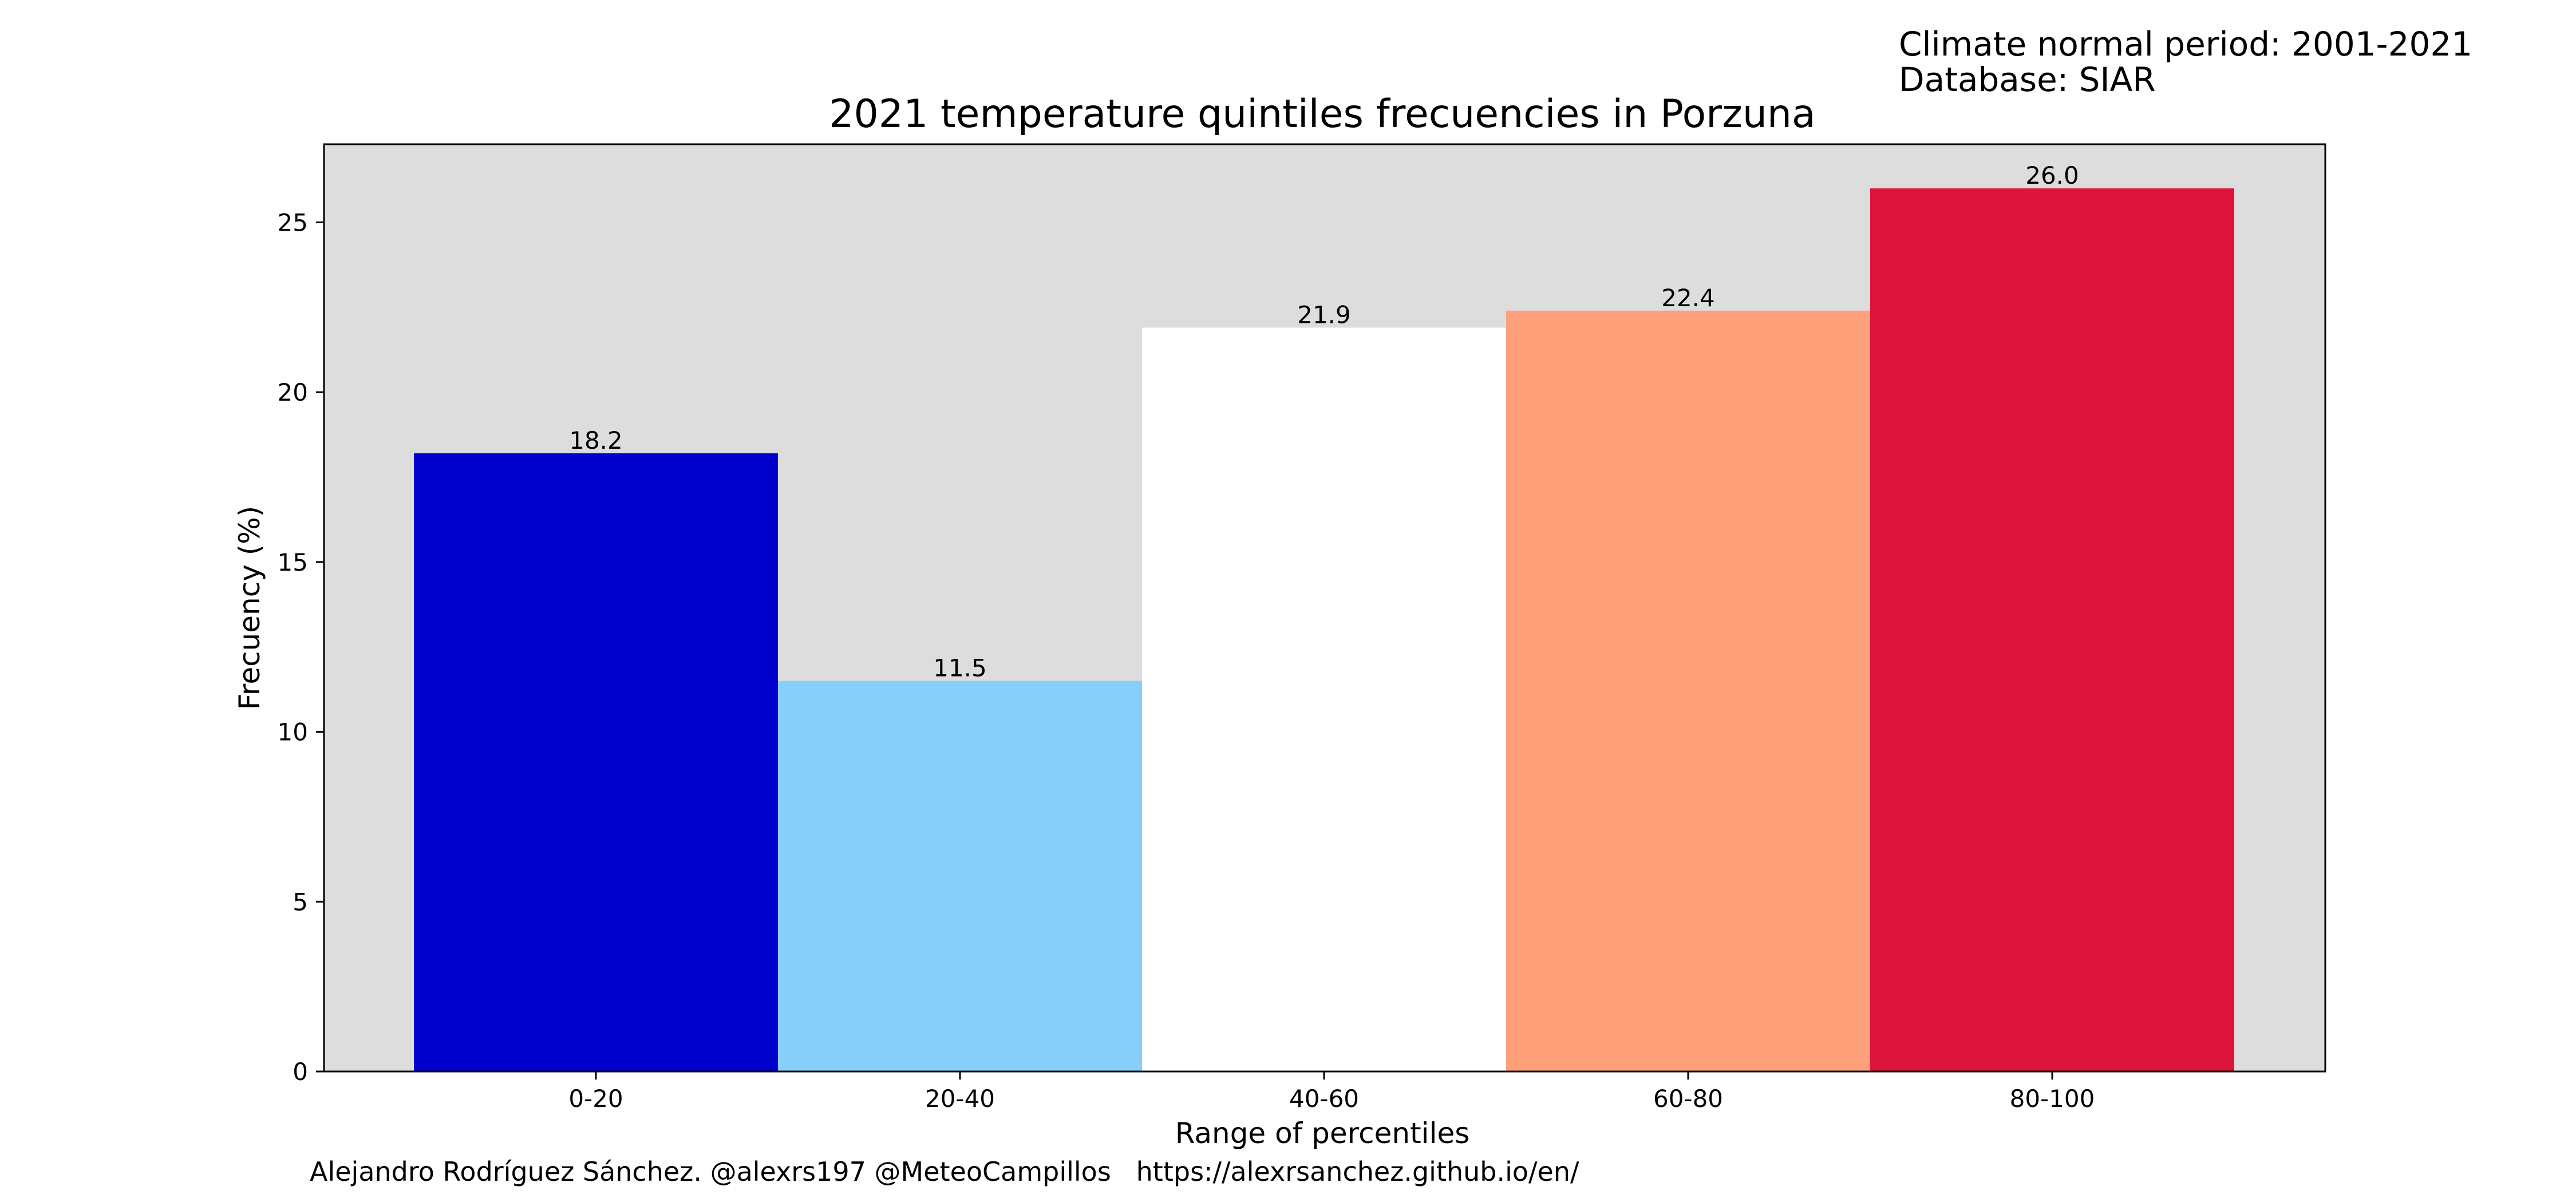 The width and height of the screenshot is (2576, 1202). I want to click on y-tick-label-20: 20, so click(293, 392).